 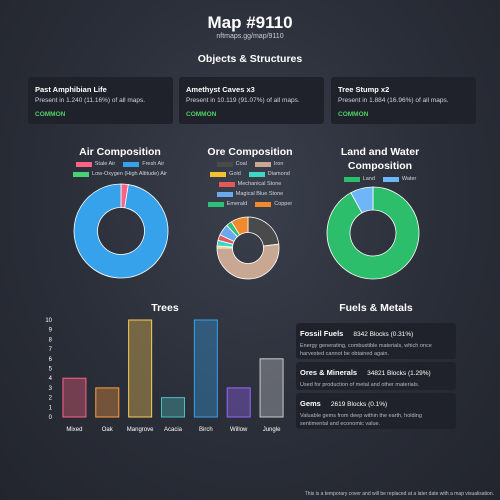 What do you see at coordinates (273, 204) in the screenshot?
I see `legend-item: Copper` at bounding box center [273, 204].